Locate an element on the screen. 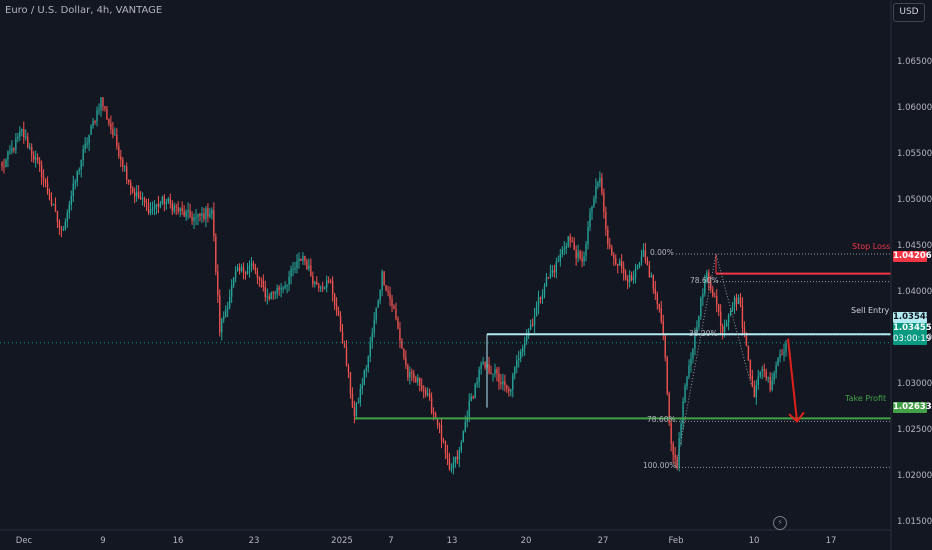  fibonacci-pattern-line is located at coordinates (713, 360).